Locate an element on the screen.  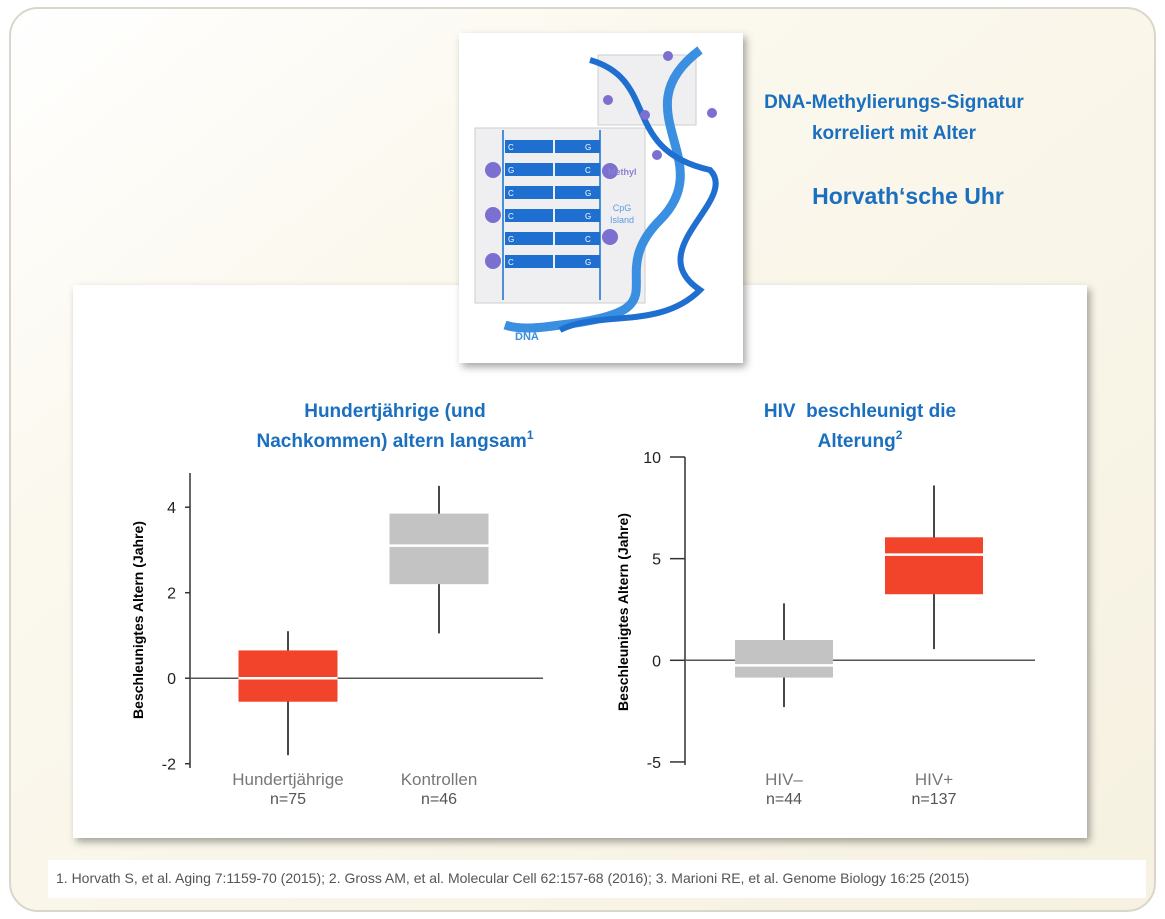
header-subtitle: Horvath‘sche Uhr is located at coordinates (908, 196).